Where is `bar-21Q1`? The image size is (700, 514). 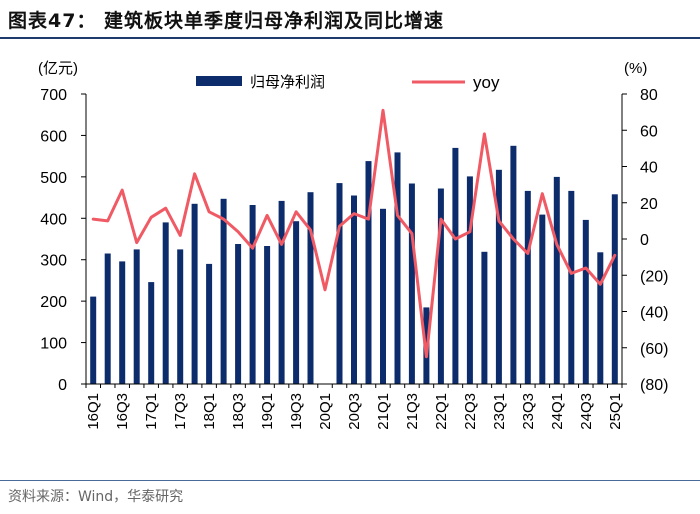
bar-21Q1 is located at coordinates (383, 296).